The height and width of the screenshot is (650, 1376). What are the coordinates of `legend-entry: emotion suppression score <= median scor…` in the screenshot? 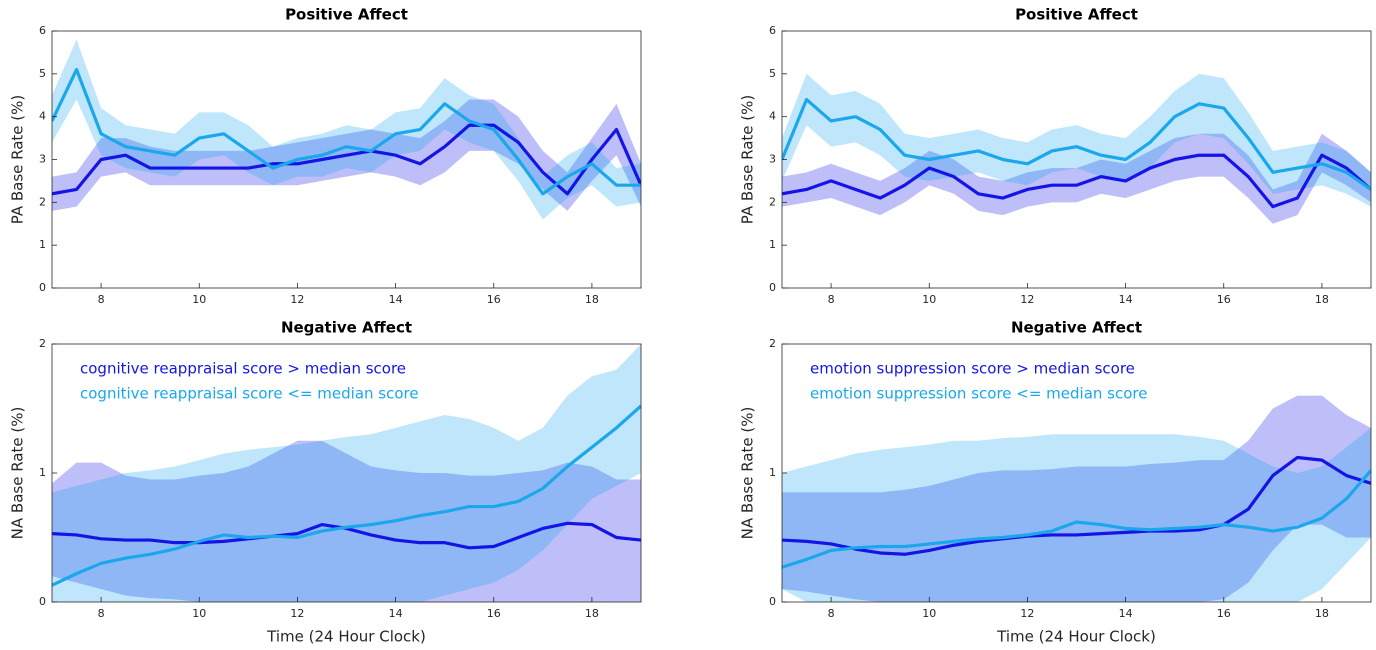 It's located at (978, 394).